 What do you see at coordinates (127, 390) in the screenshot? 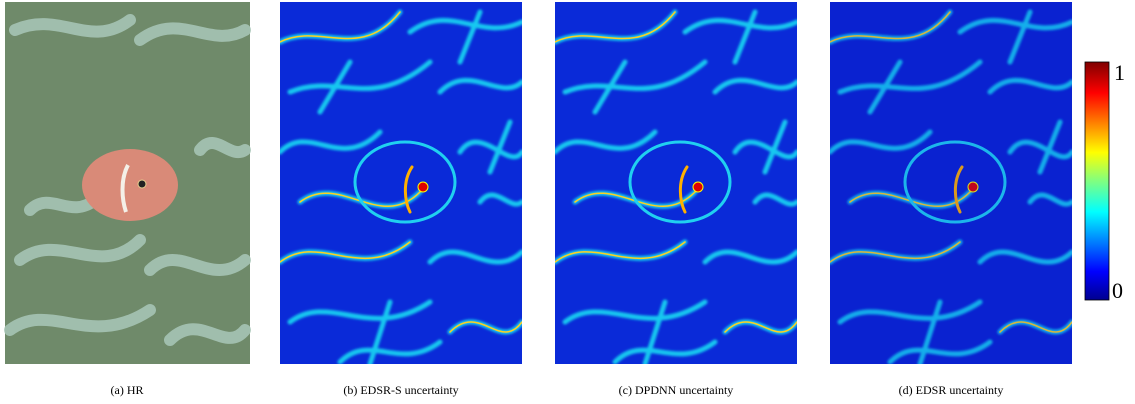
I see `caption: (a) HR` at bounding box center [127, 390].